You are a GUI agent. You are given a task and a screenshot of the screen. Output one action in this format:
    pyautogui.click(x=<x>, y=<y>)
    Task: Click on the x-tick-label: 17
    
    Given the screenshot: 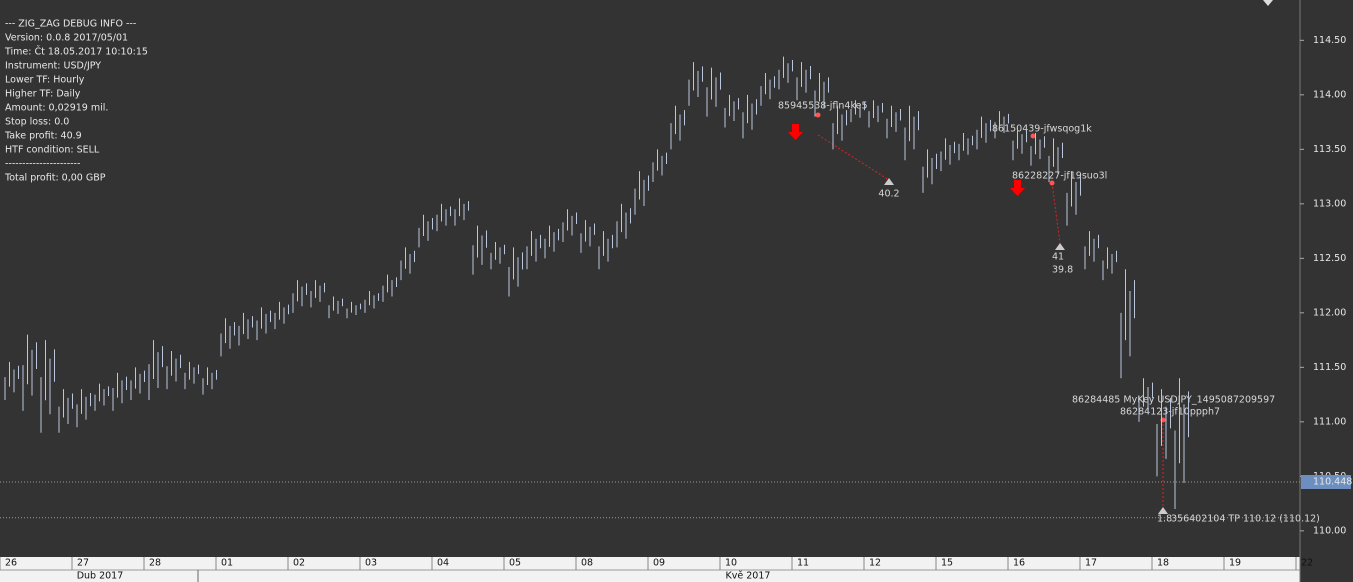 What is the action you would take?
    pyautogui.click(x=1091, y=563)
    